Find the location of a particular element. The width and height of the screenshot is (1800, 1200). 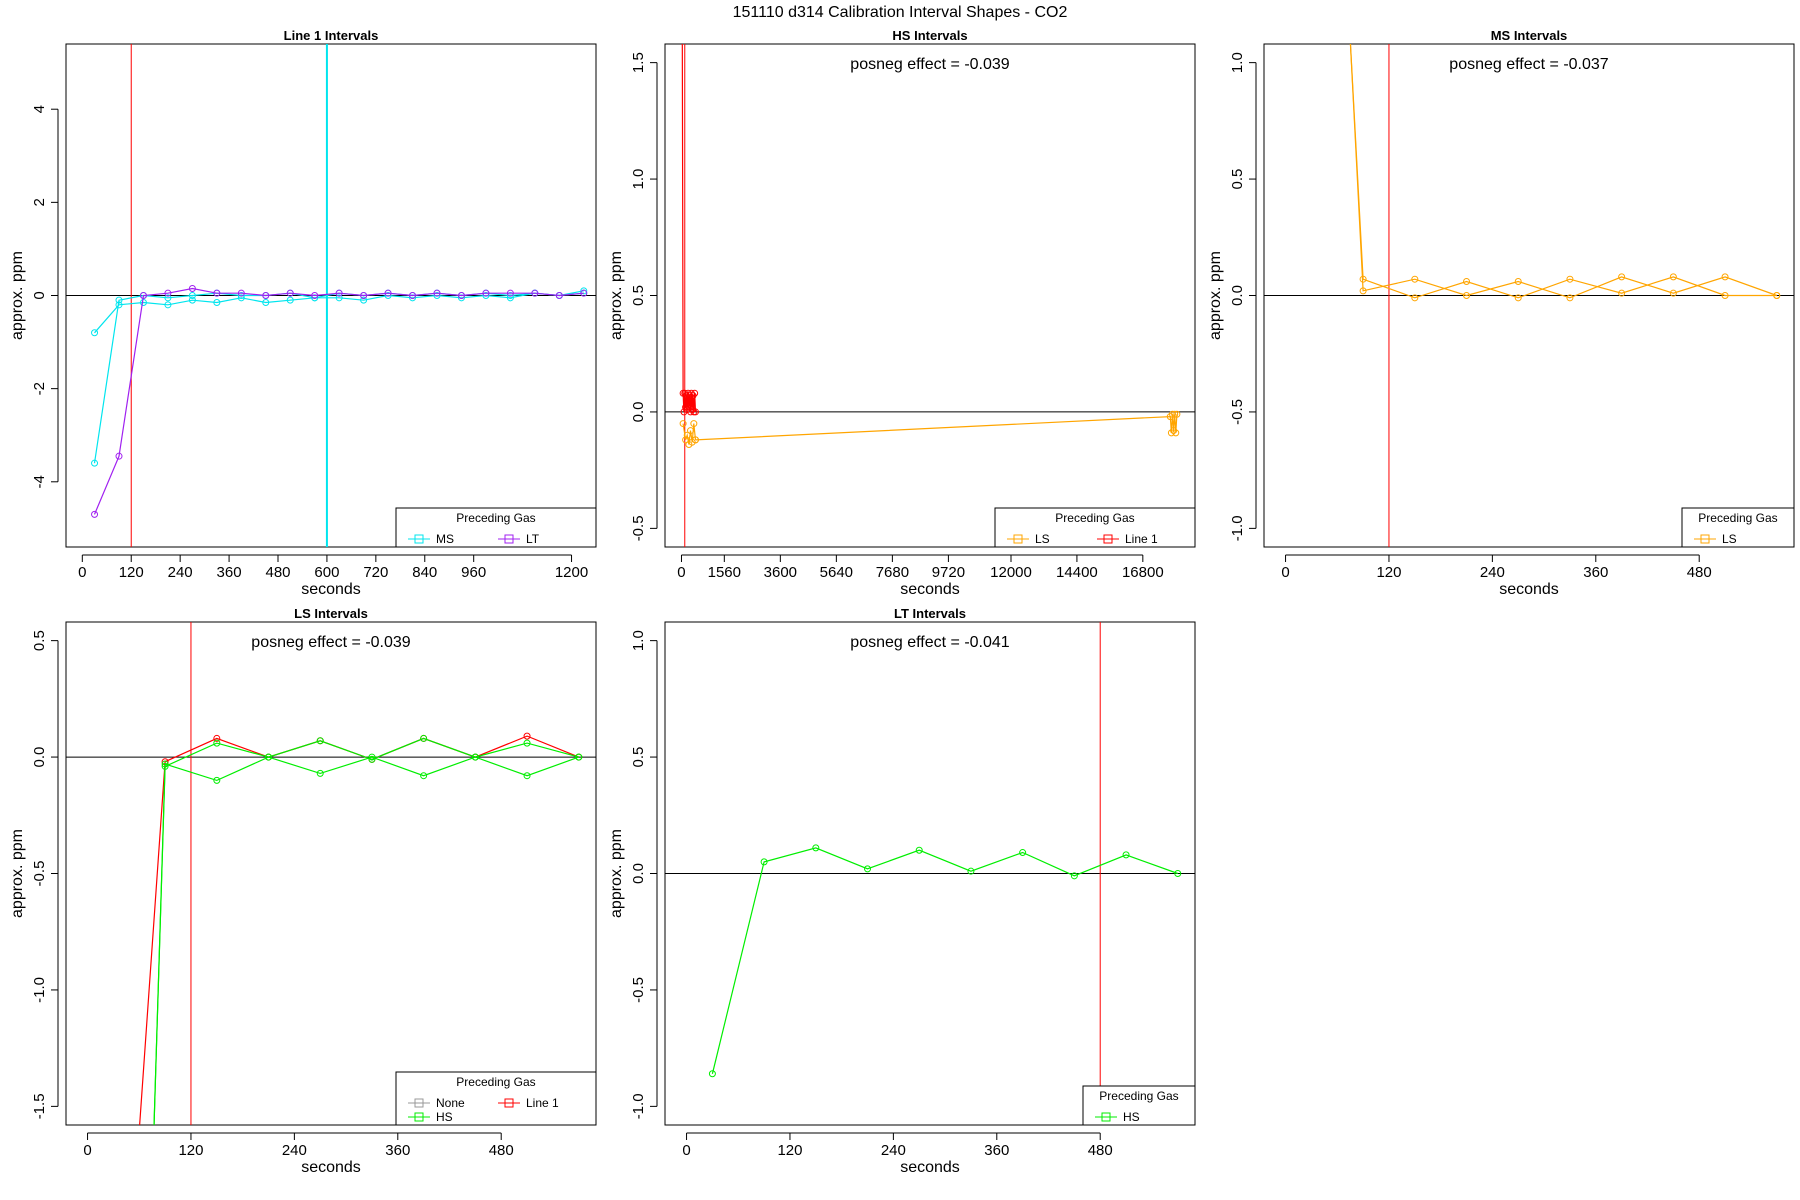

x-tick-label: 720 is located at coordinates (375, 572).